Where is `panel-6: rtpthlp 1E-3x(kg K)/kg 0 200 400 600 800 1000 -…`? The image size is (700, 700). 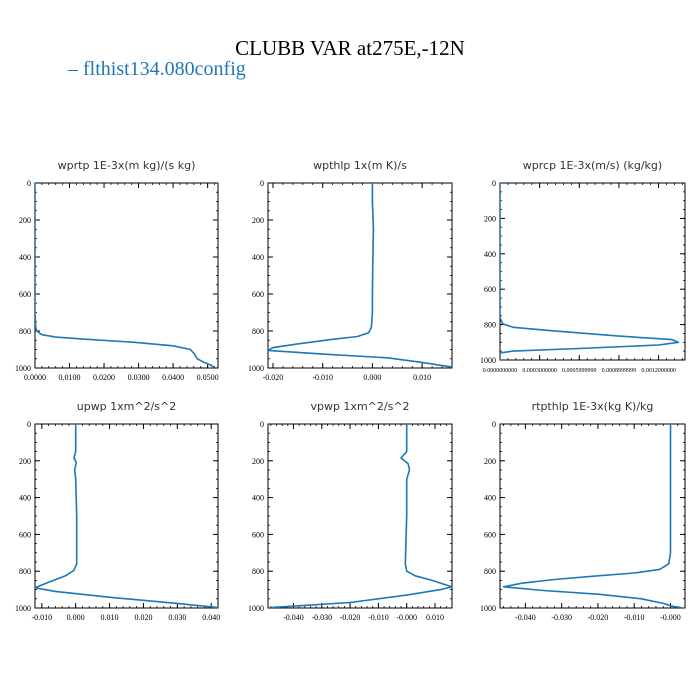 panel-6: rtpthlp 1E-3x(kg K)/kg 0 200 400 600 800 1000 -… is located at coordinates (583, 511).